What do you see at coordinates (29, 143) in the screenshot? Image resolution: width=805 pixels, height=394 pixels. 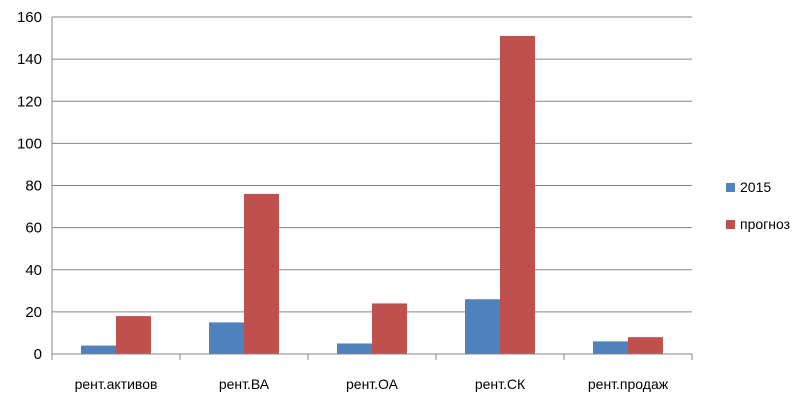 I see `y-tick-label: 100` at bounding box center [29, 143].